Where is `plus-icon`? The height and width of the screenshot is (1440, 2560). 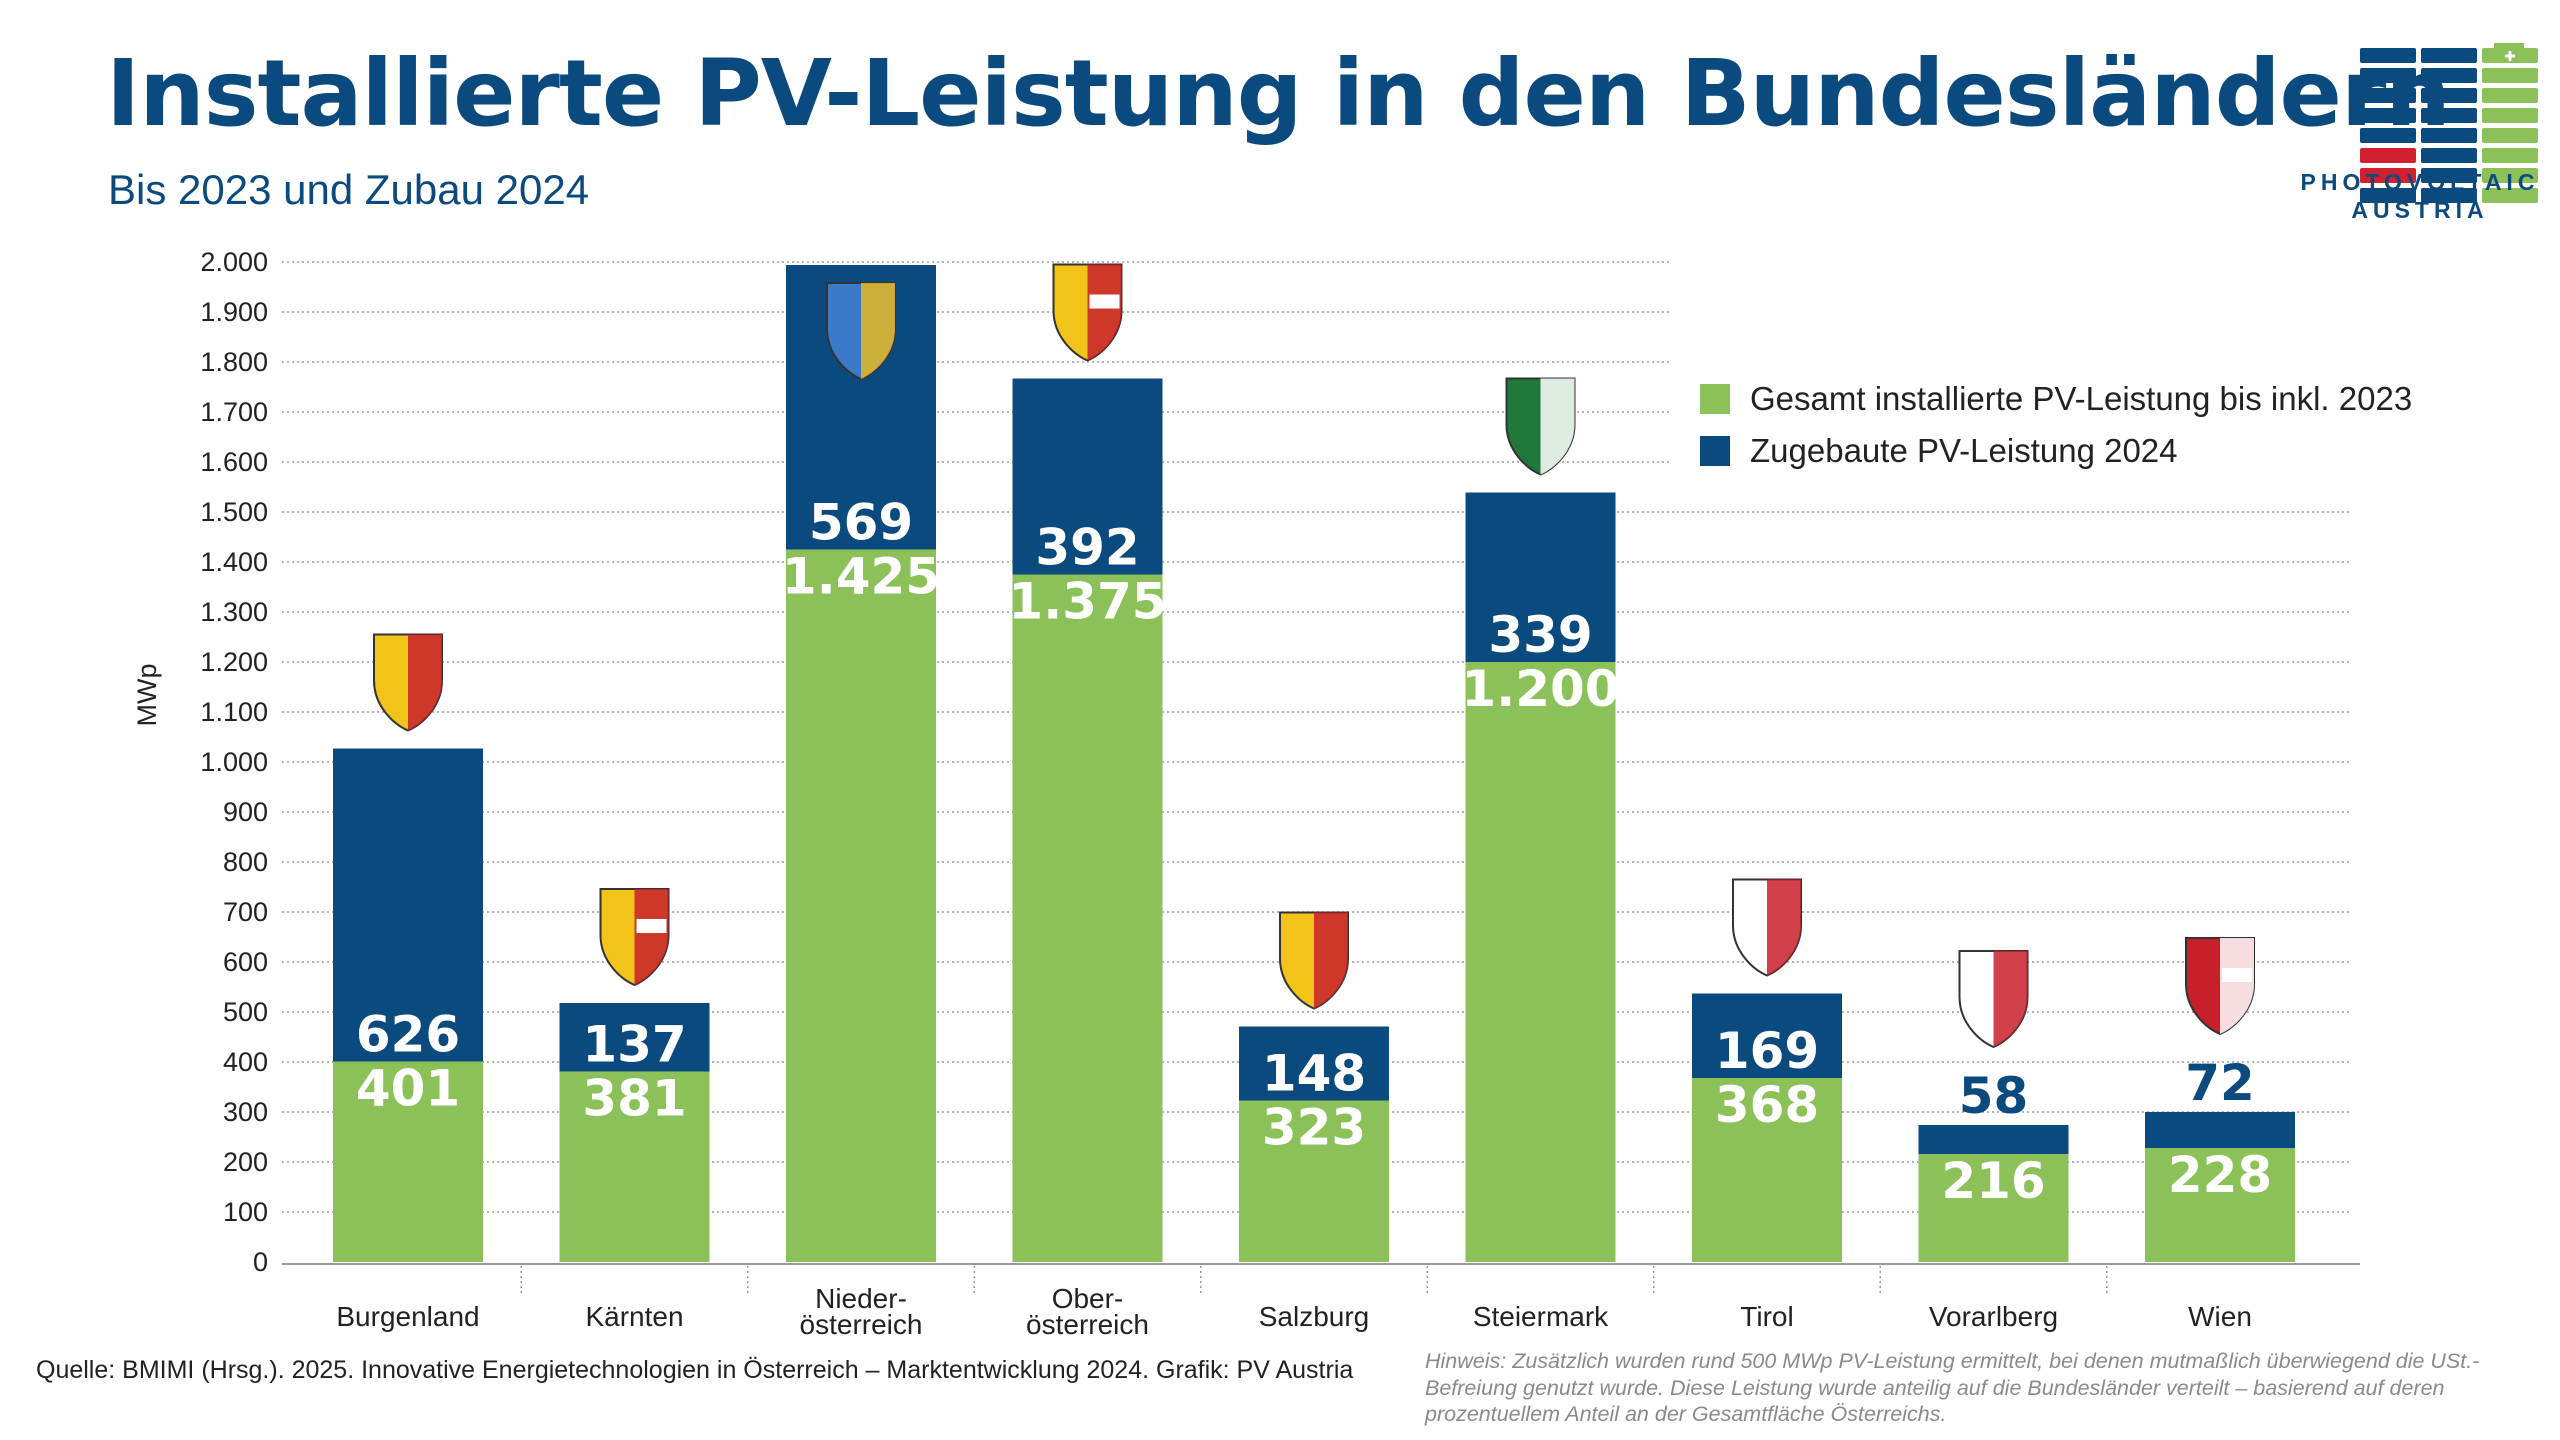 plus-icon is located at coordinates (2510, 56).